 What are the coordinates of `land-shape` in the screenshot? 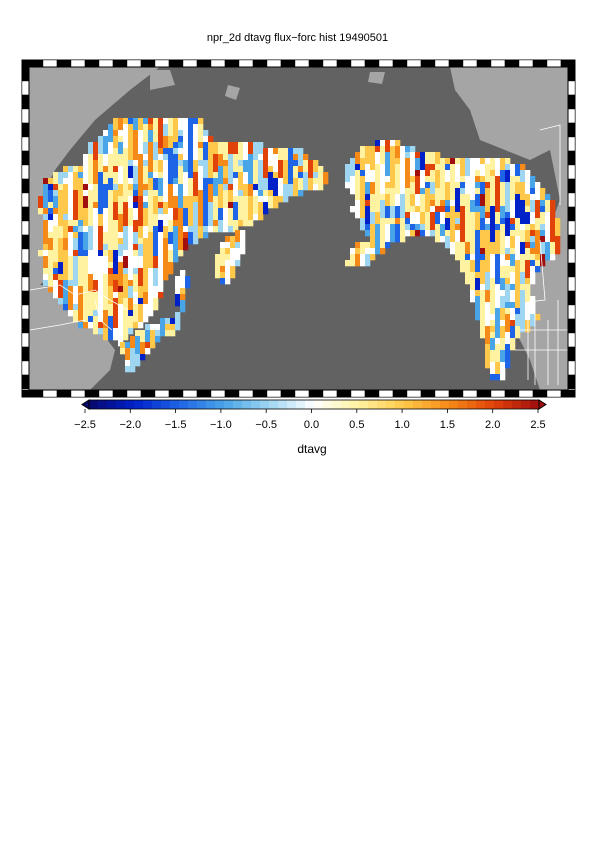 It's located at (512, 83).